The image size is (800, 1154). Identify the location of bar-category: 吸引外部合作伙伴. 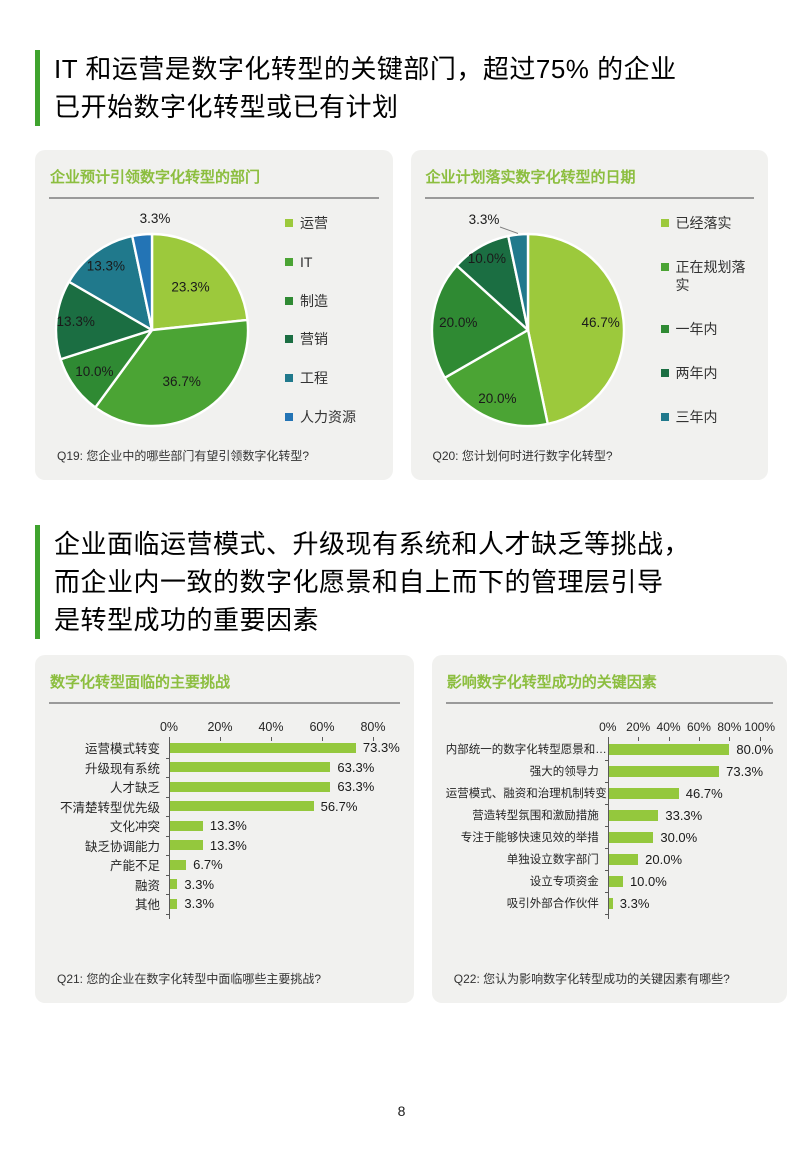
(552, 904).